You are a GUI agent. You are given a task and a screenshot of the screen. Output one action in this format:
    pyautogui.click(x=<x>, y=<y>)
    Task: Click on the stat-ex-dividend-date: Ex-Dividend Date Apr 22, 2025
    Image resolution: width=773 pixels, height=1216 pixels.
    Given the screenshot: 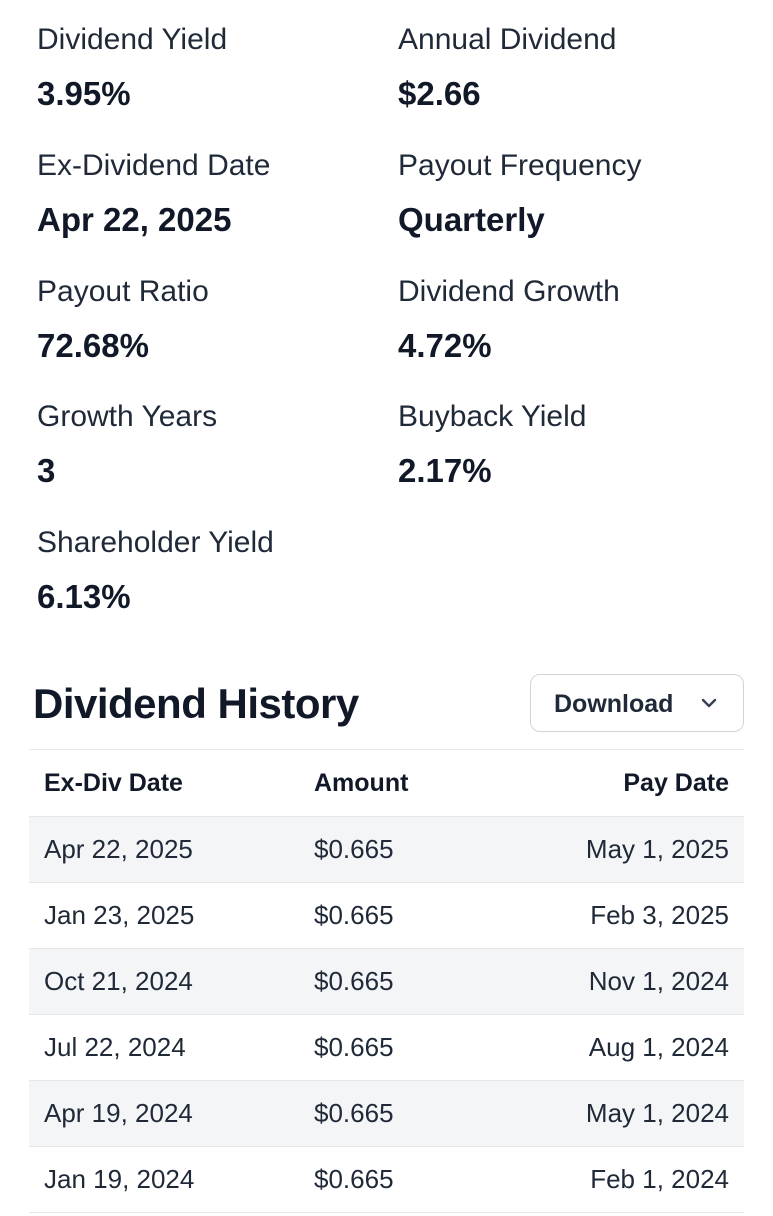 What is the action you would take?
    pyautogui.click(x=207, y=194)
    